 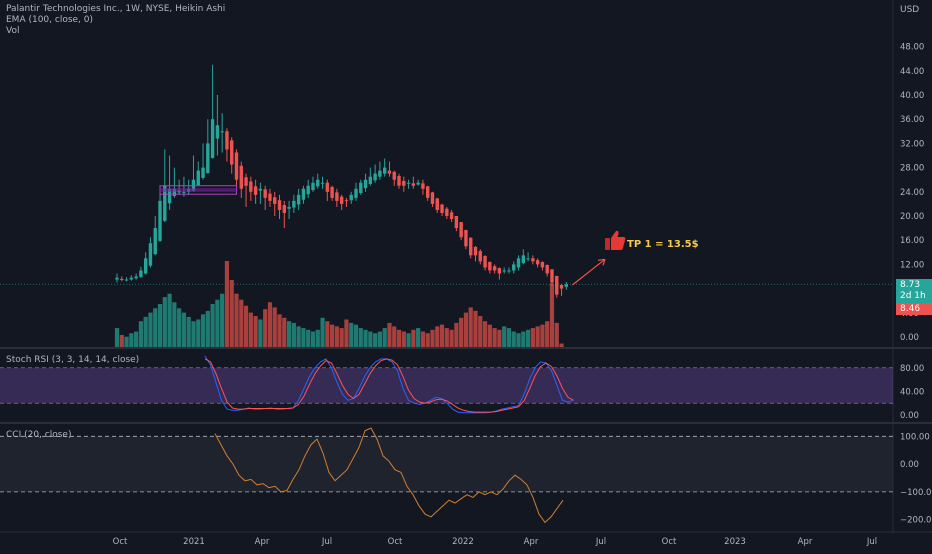 What do you see at coordinates (39, 435) in the screenshot?
I see `cci-legend: CCI (20, close)` at bounding box center [39, 435].